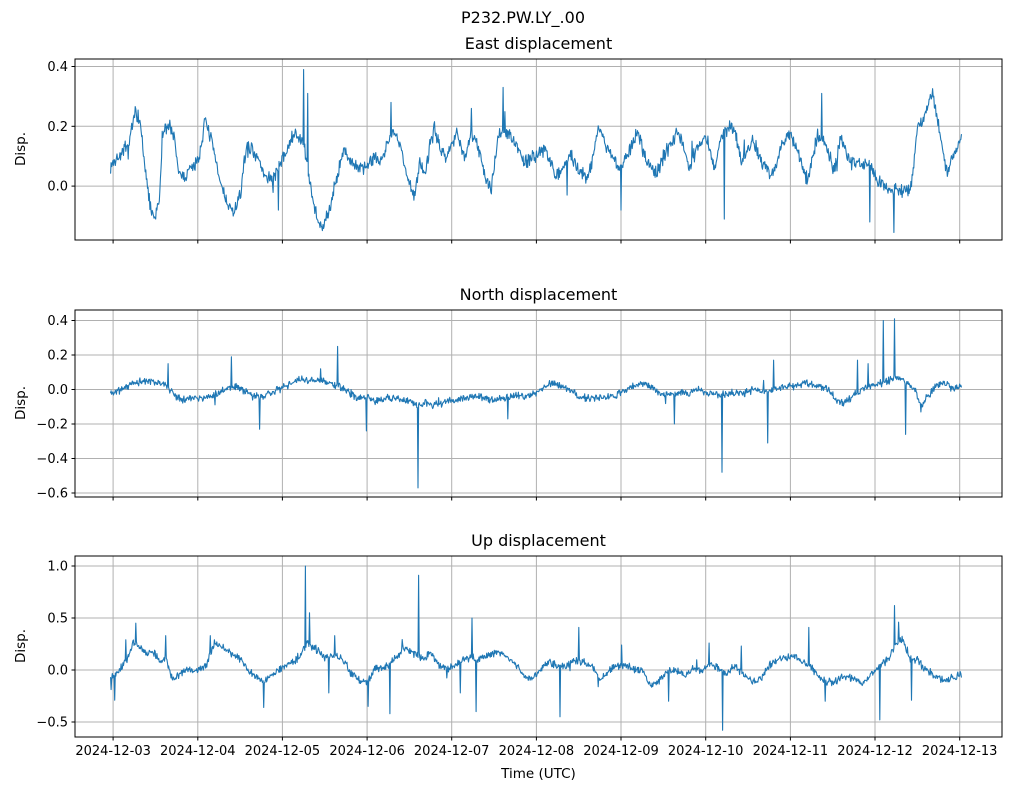 The image size is (1012, 795). I want to click on y-tick-label: −0.2, so click(52, 425).